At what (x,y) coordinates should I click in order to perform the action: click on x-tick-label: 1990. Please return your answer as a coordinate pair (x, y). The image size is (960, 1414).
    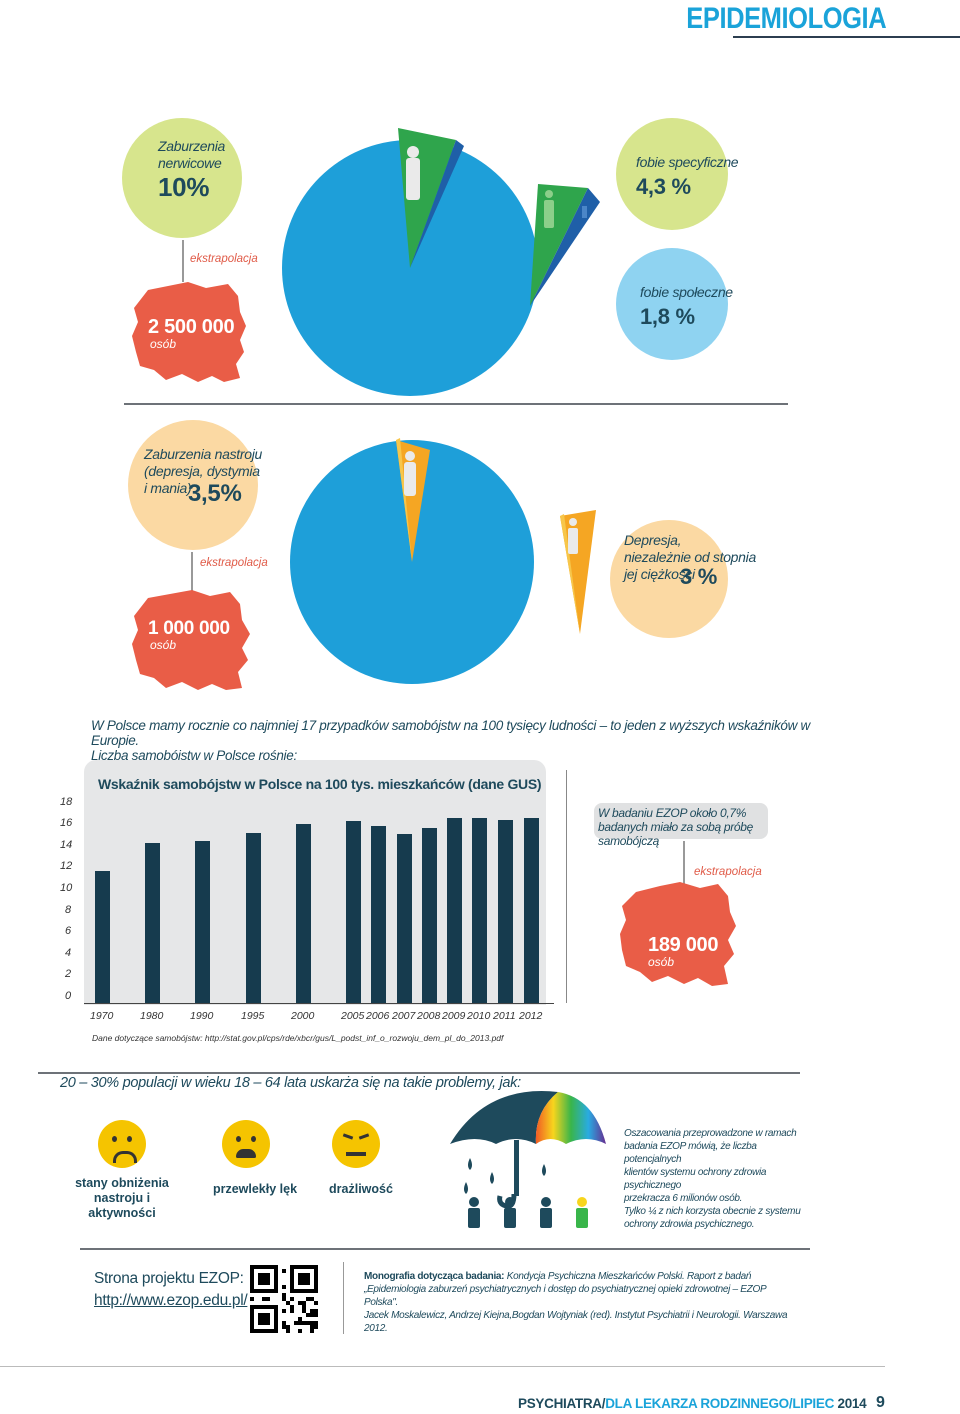
    Looking at the image, I should click on (202, 1016).